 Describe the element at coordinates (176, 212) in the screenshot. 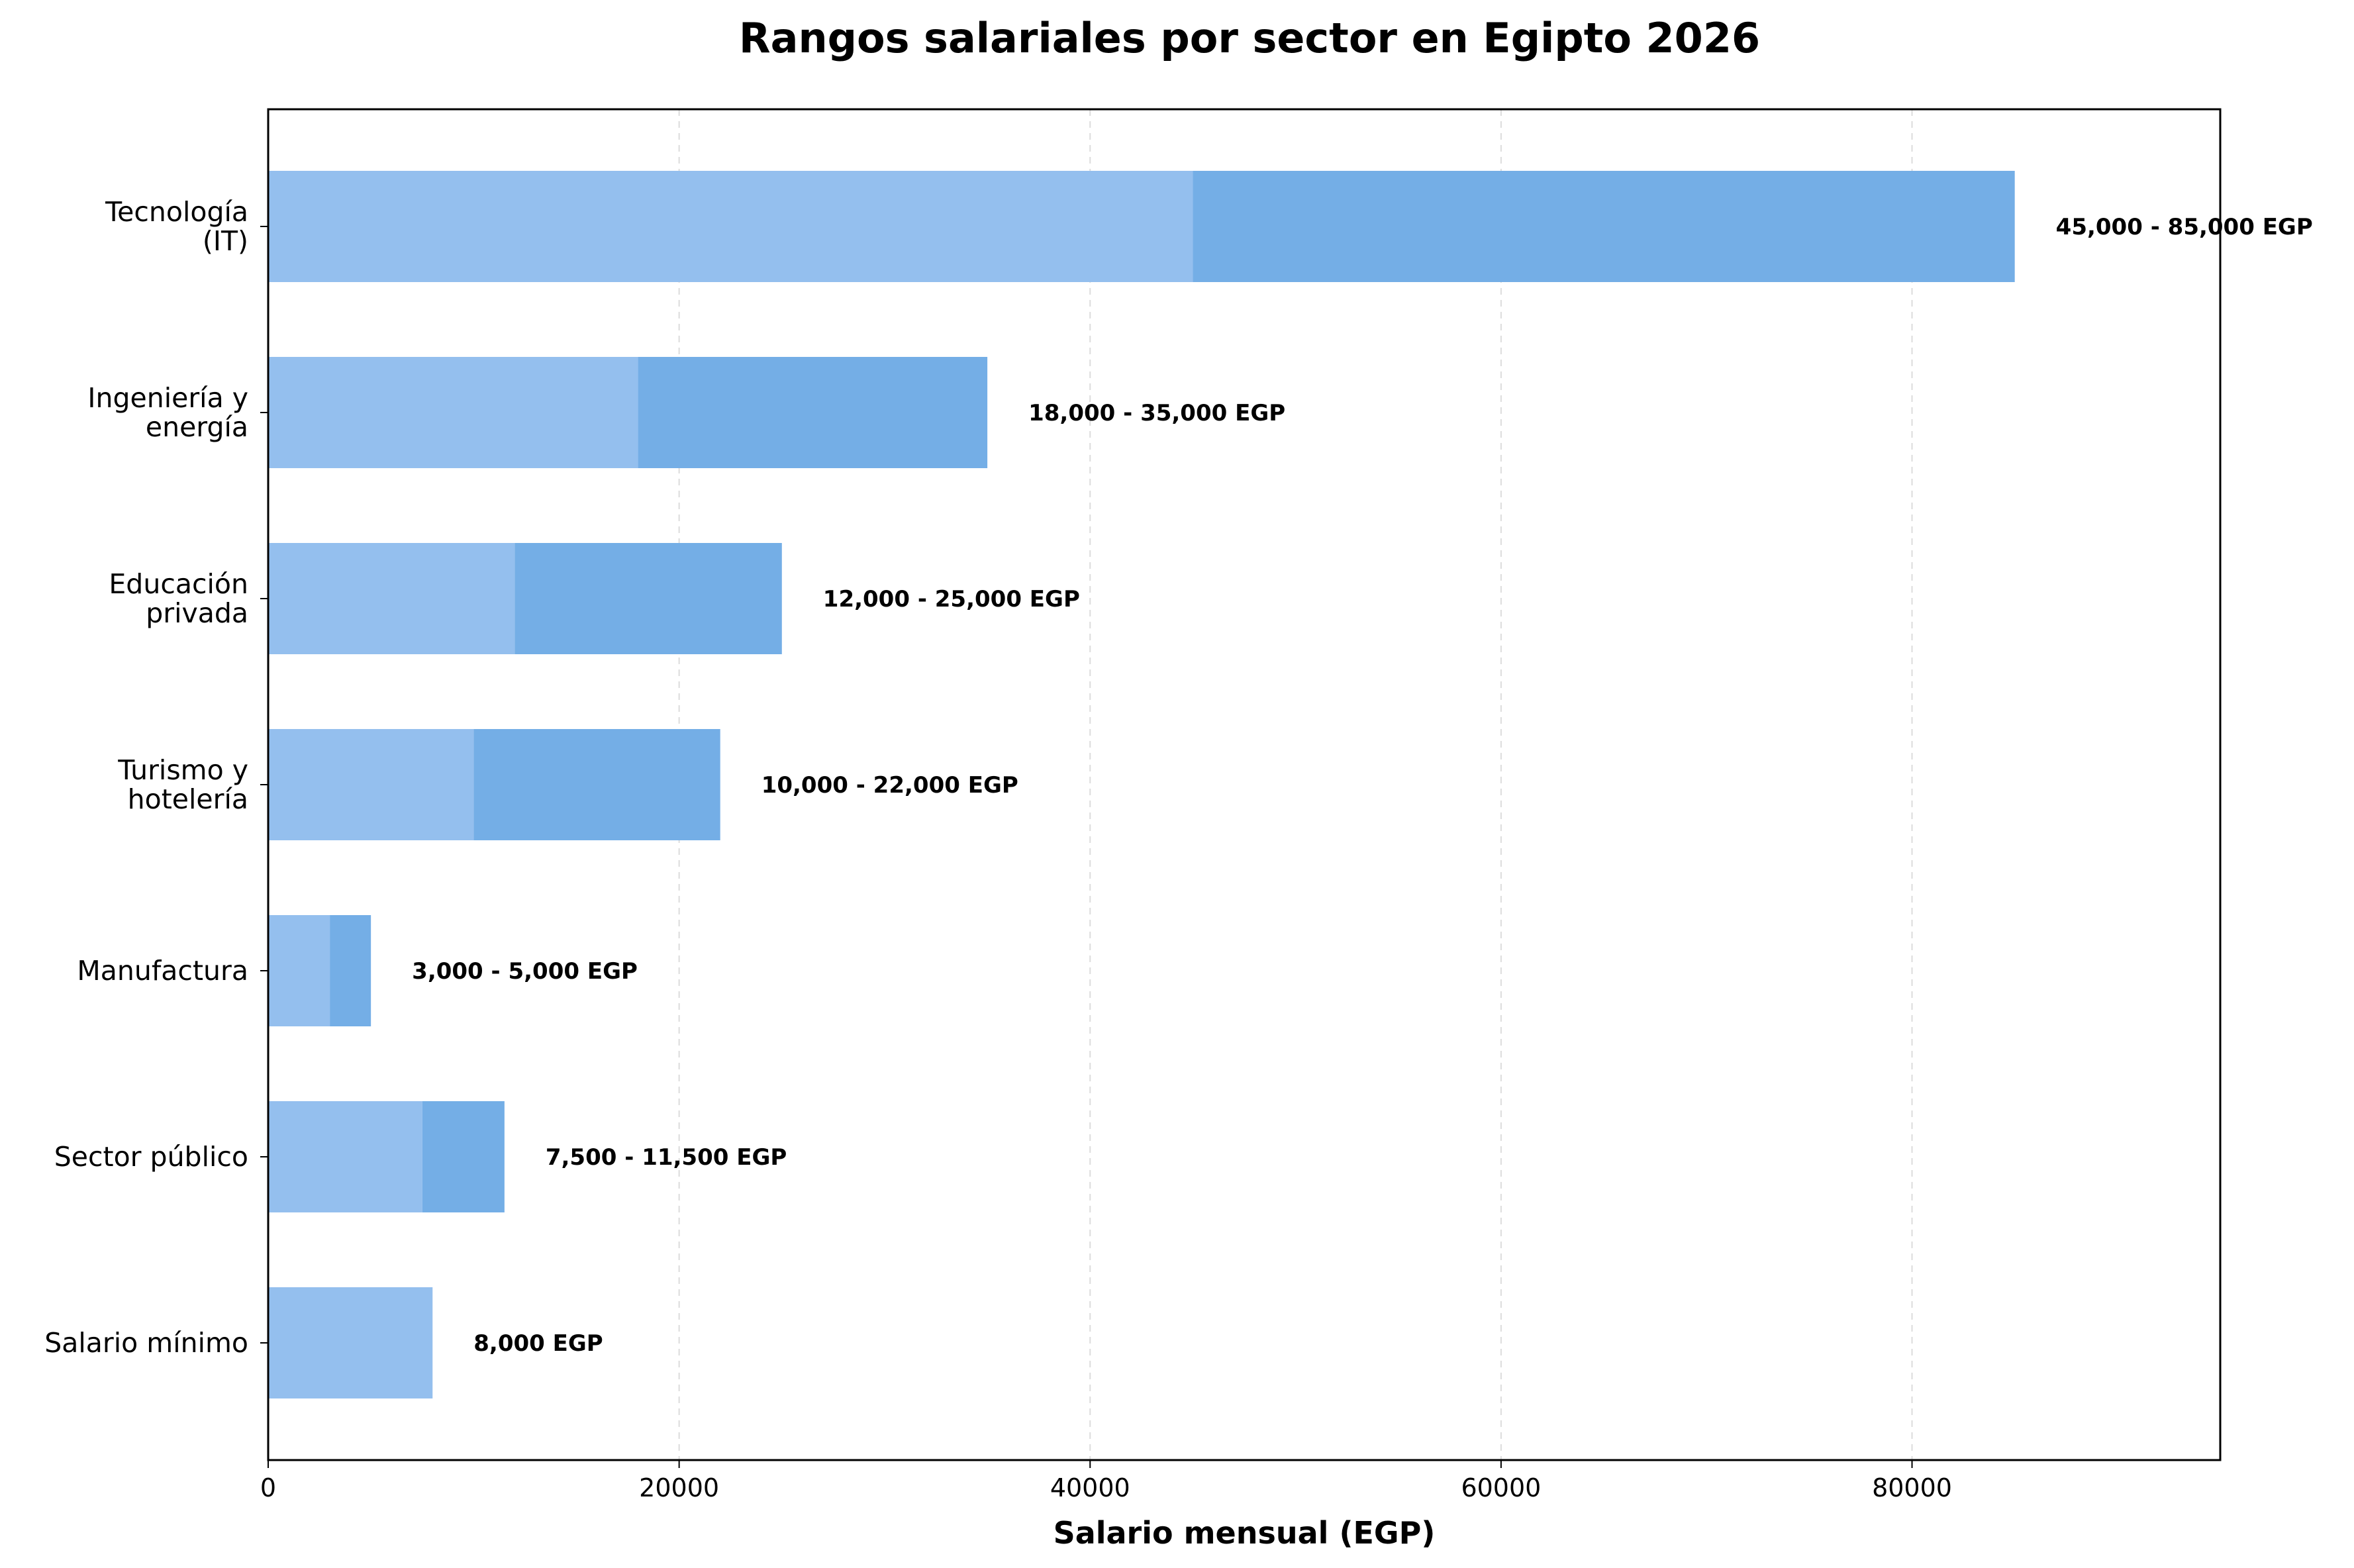

I see `y-category-label: Tecnología` at that location.